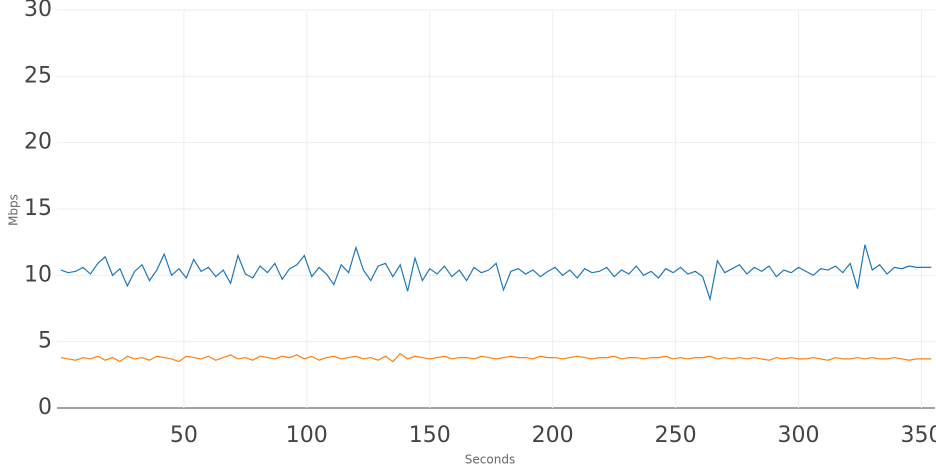  What do you see at coordinates (799, 435) in the screenshot?
I see `x-tick-label: 300` at bounding box center [799, 435].